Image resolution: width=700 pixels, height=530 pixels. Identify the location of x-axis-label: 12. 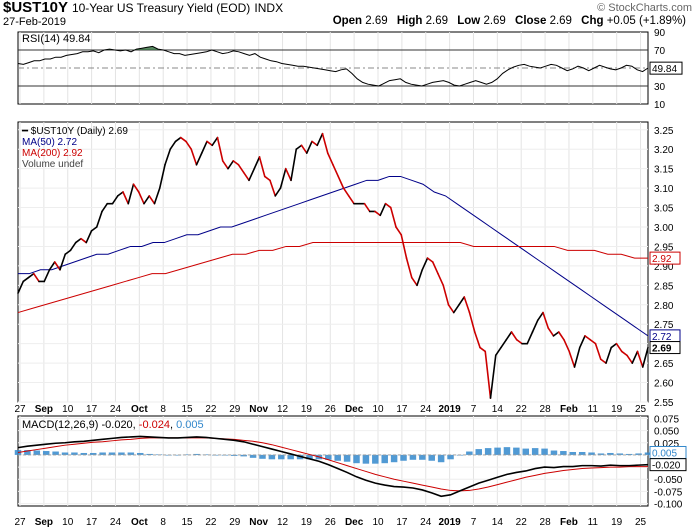
(283, 522).